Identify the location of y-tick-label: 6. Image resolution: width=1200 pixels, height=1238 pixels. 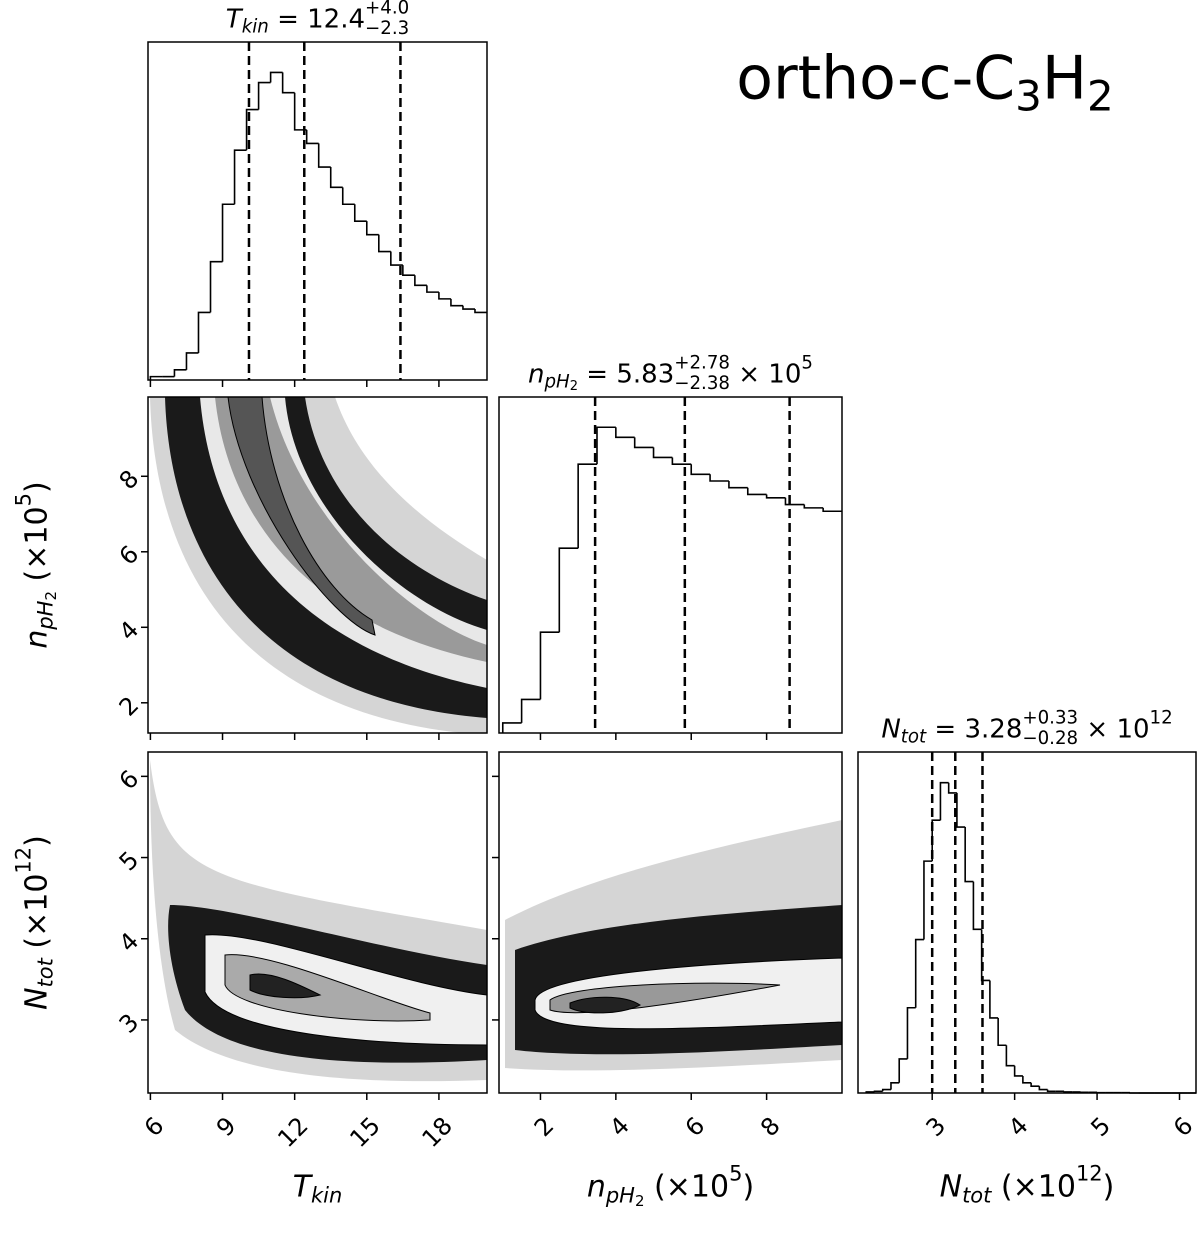
(129, 555).